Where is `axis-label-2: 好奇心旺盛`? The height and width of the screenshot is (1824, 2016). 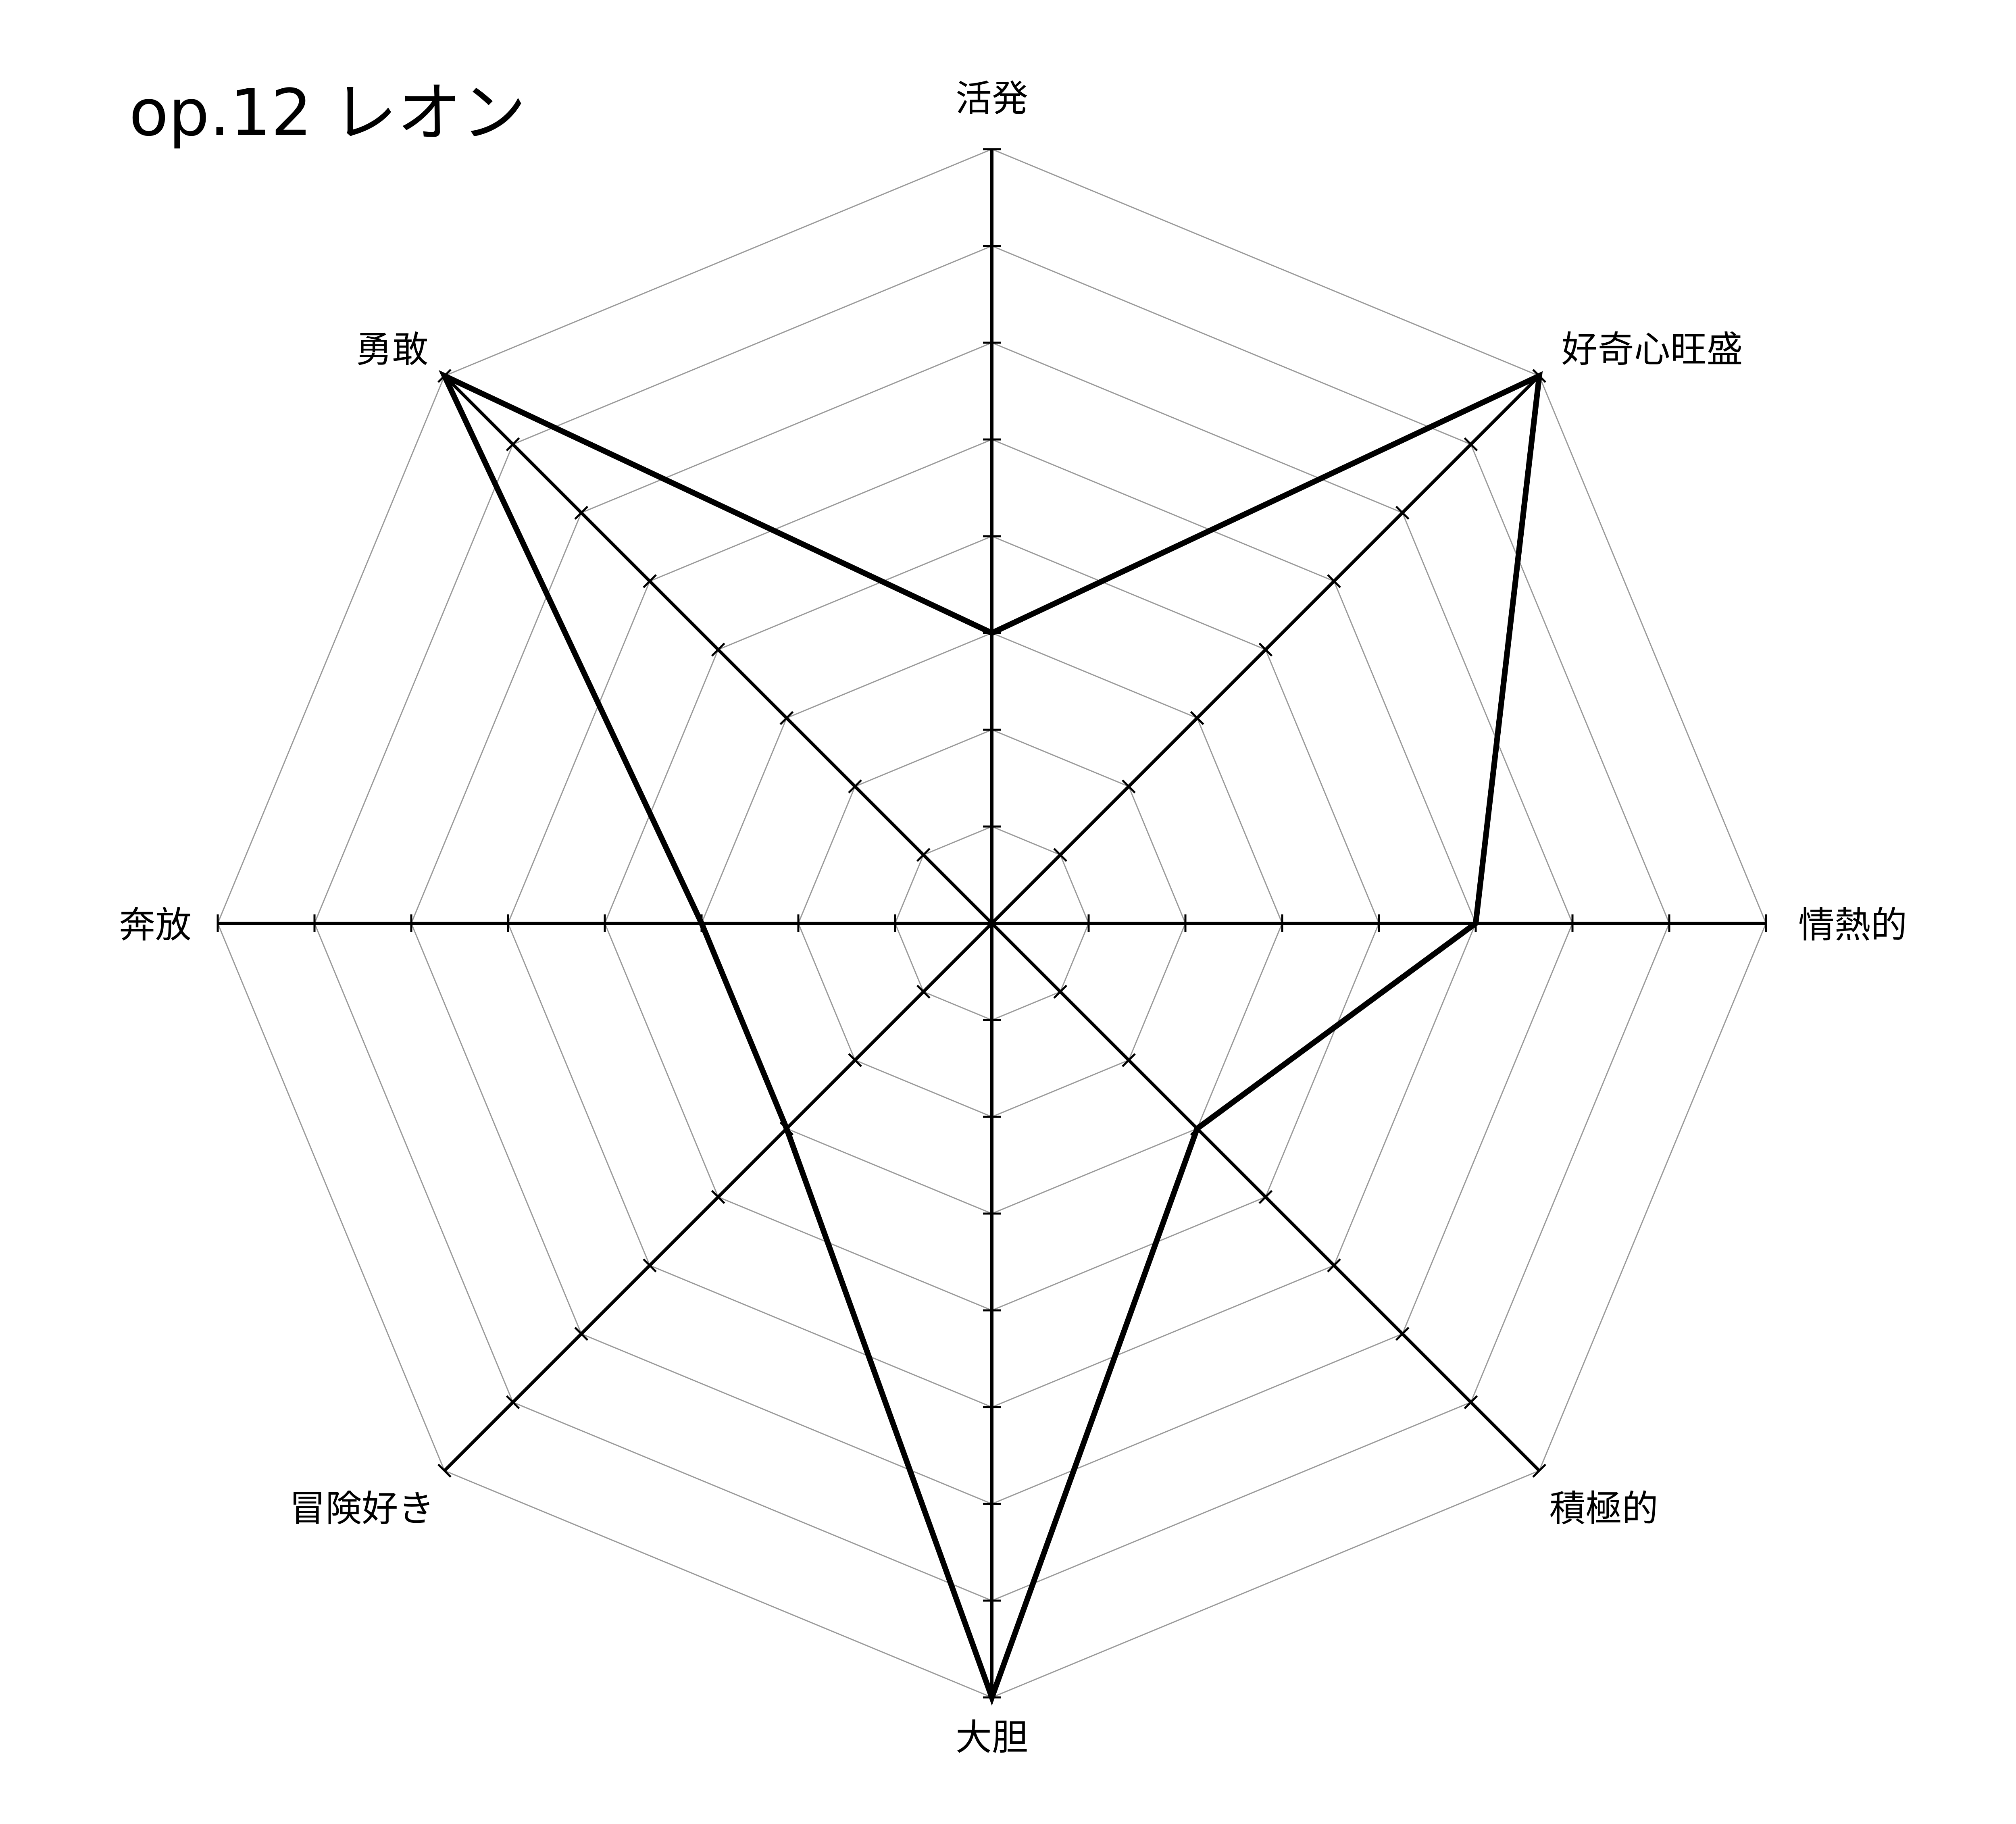 axis-label-2: 好奇心旺盛 is located at coordinates (1653, 349).